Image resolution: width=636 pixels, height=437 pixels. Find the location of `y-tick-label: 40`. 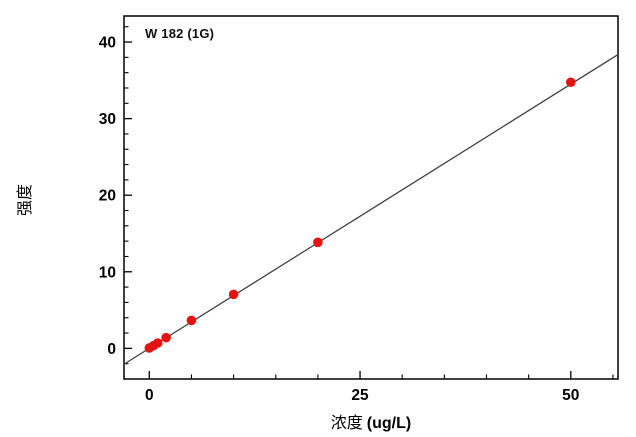

y-tick-label: 40 is located at coordinates (107, 43).